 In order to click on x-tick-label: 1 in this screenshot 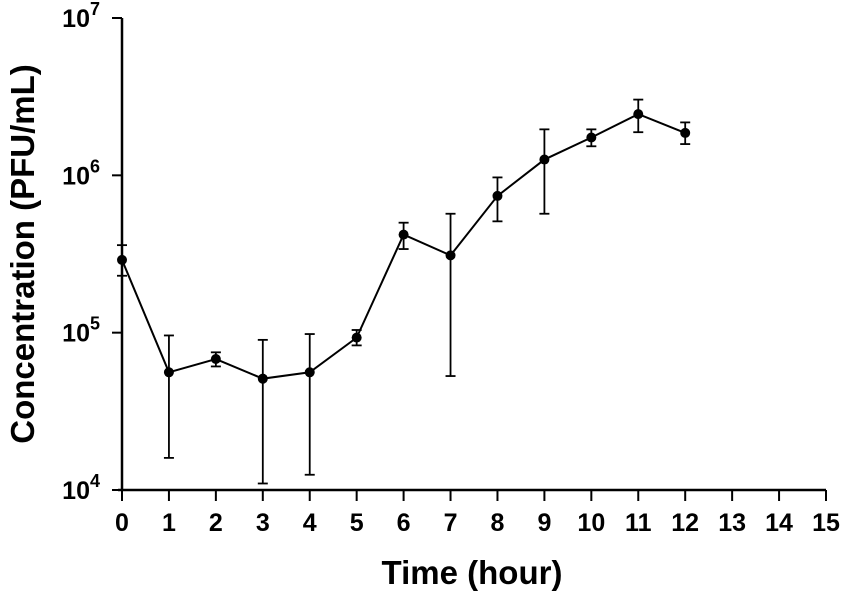, I will do `click(169, 523)`.